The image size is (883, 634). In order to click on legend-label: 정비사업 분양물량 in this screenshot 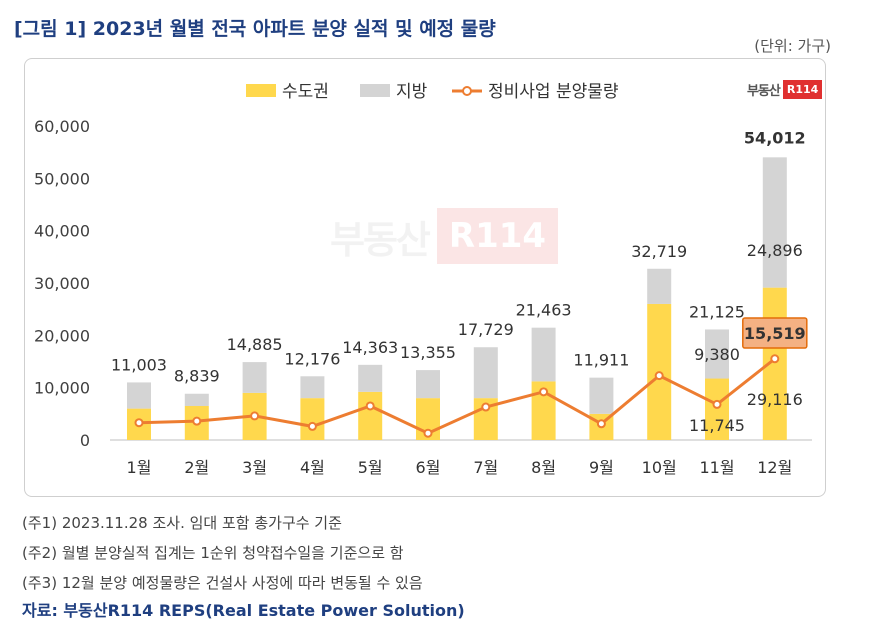, I will do `click(553, 92)`.